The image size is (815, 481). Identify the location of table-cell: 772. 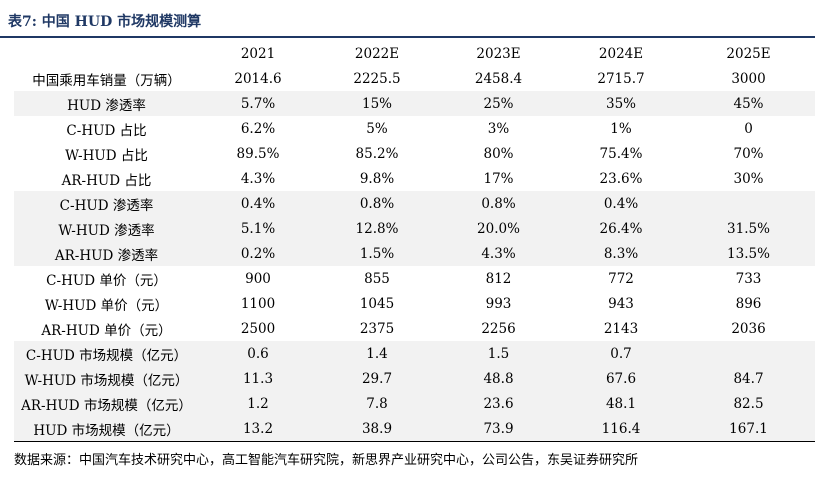
(621, 278).